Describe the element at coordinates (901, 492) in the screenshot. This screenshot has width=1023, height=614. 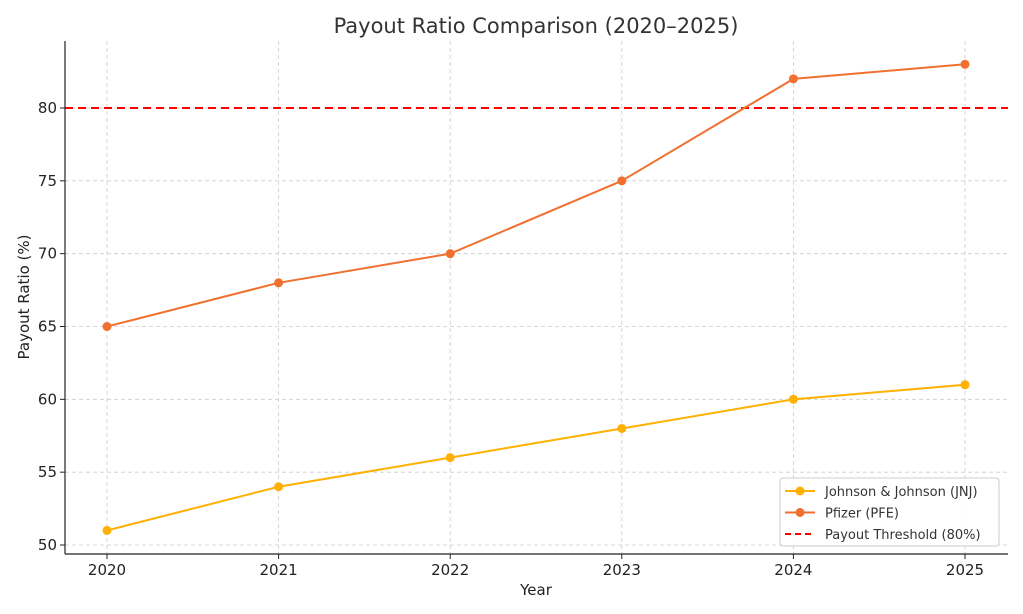
I see `legend-item-label: Johnson & Johnson (JNJ)` at that location.